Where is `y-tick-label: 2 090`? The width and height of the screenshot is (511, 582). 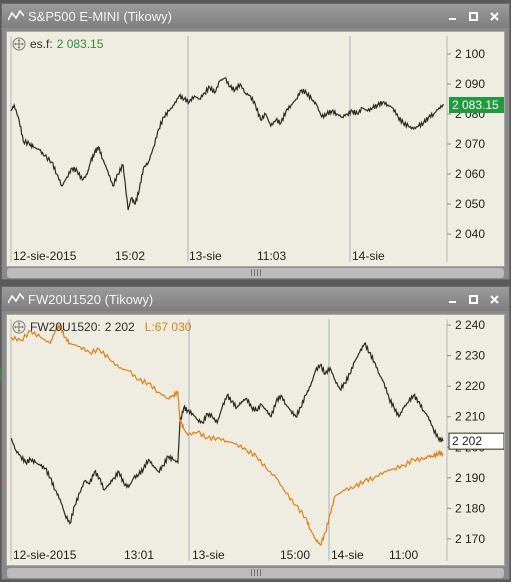 y-tick-label: 2 090 is located at coordinates (470, 84).